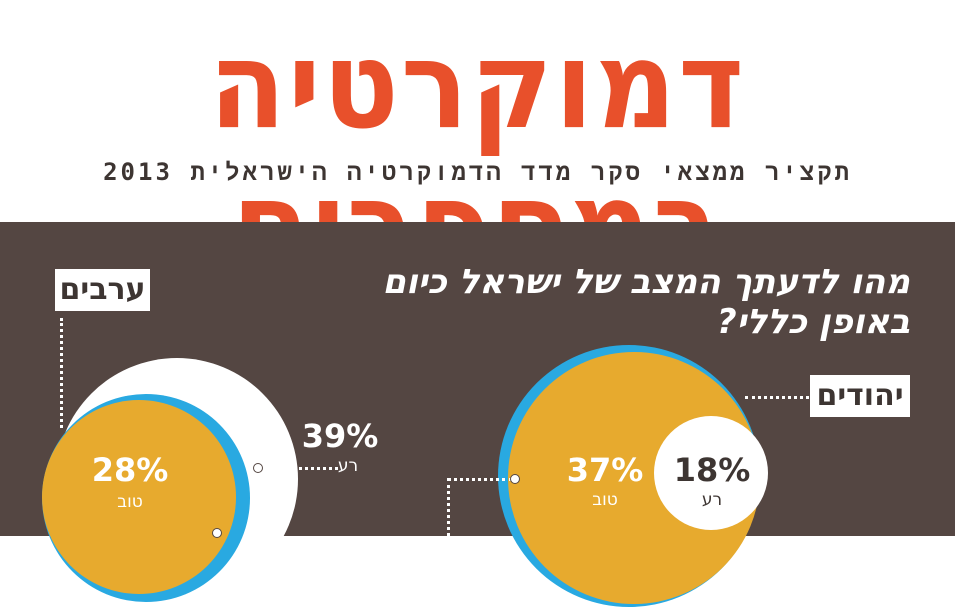 The height and width of the screenshot is (607, 955). I want to click on jews-tag: יהודים, so click(860, 396).